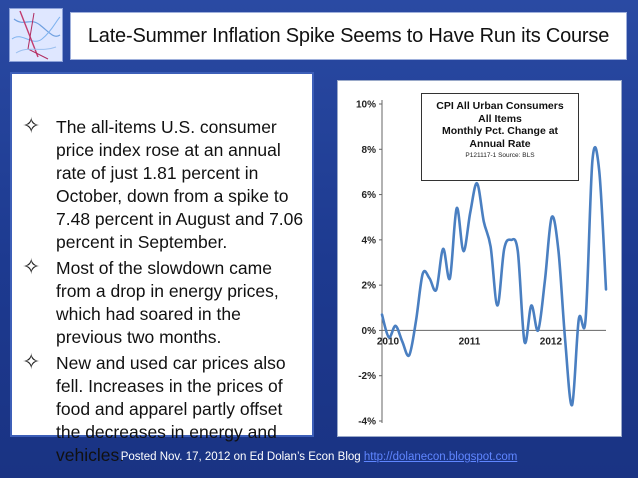 This screenshot has height=478, width=638. What do you see at coordinates (500, 118) in the screenshot?
I see `legend-line-2: All Items` at bounding box center [500, 118].